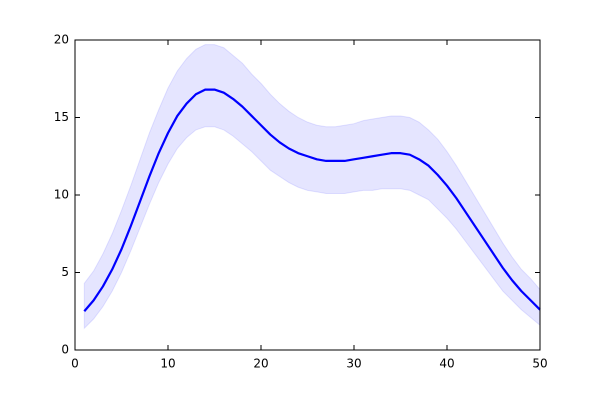  What do you see at coordinates (446, 364) in the screenshot?
I see `x-tick-label: 40` at bounding box center [446, 364].